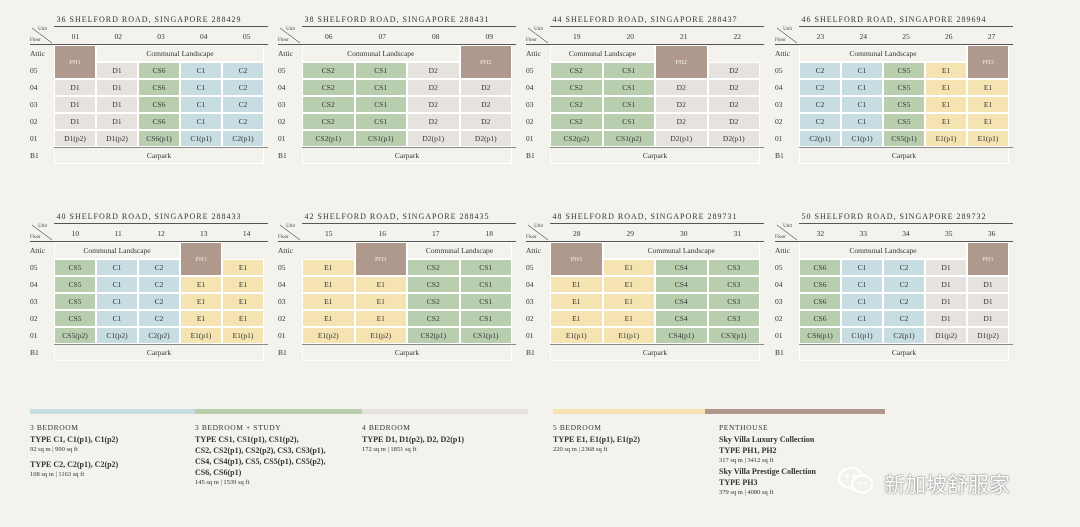 This screenshot has width=1080, height=527. What do you see at coordinates (204, 36) in the screenshot?
I see `unit-number: 04` at bounding box center [204, 36].